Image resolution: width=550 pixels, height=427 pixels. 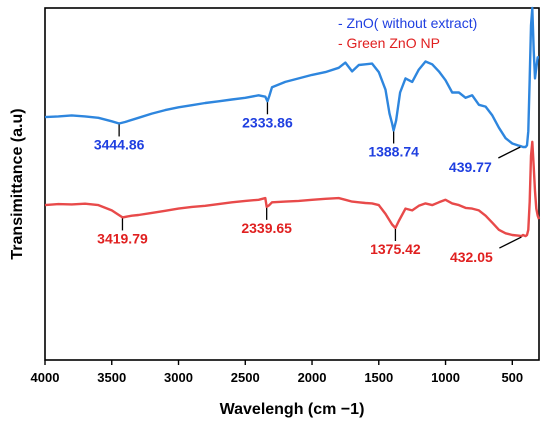 I want to click on legend-entry: - Green ZnO NP, so click(x=389, y=43).